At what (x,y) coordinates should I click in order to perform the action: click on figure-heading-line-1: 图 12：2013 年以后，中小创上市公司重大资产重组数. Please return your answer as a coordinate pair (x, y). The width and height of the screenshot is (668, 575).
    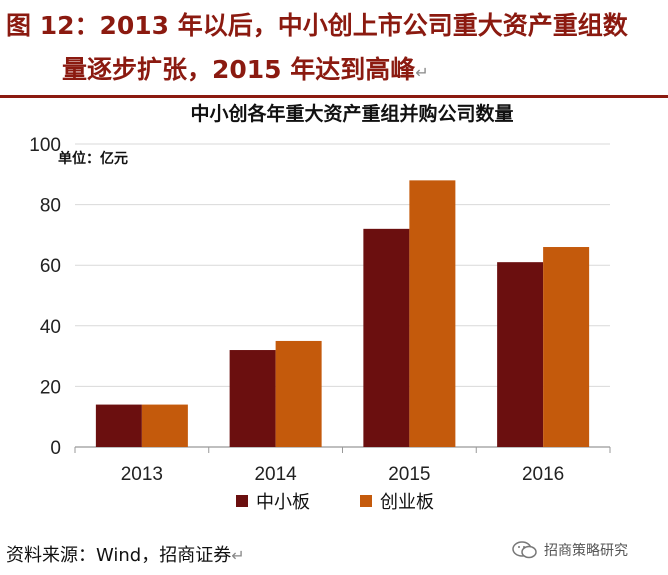
    Looking at the image, I should click on (317, 24).